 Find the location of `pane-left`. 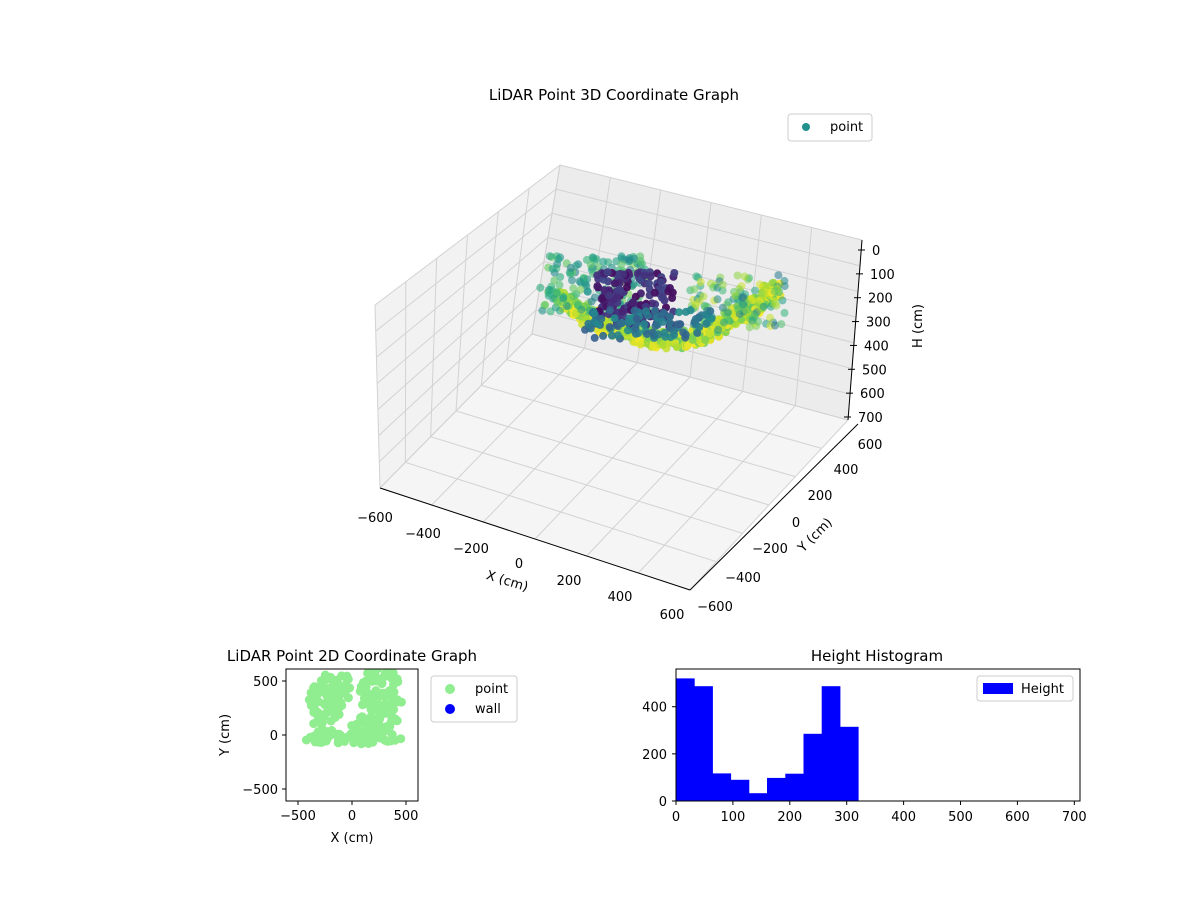

pane-left is located at coordinates (467, 326).